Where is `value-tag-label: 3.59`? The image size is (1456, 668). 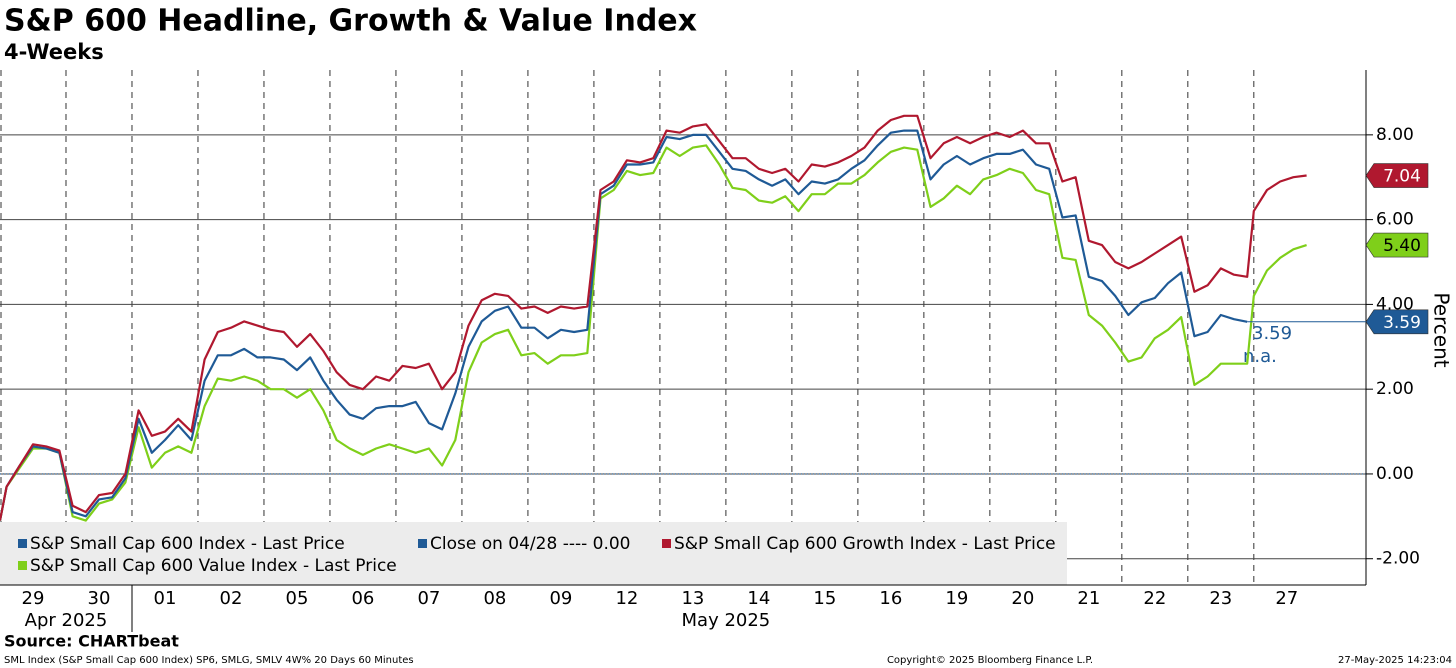
value-tag-label: 3.59 is located at coordinates (1402, 323).